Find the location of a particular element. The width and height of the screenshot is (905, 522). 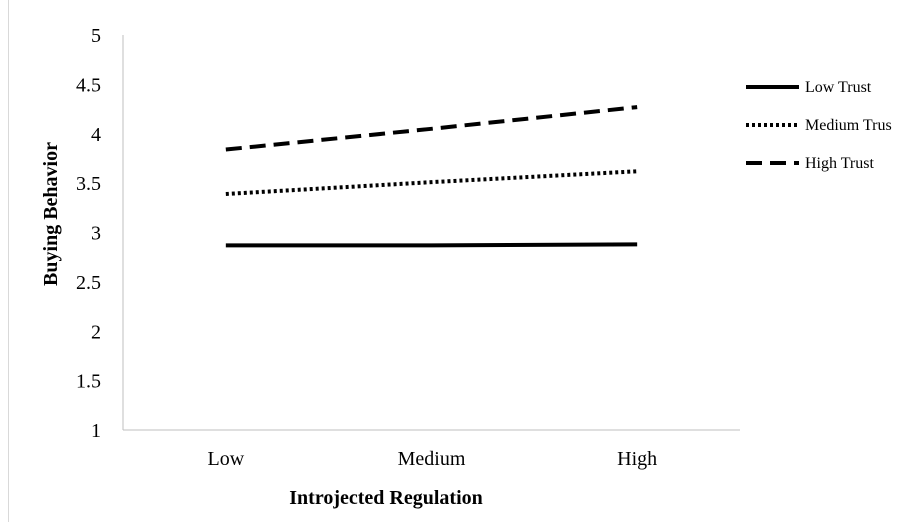

legend-label: Low Trust is located at coordinates (838, 87).